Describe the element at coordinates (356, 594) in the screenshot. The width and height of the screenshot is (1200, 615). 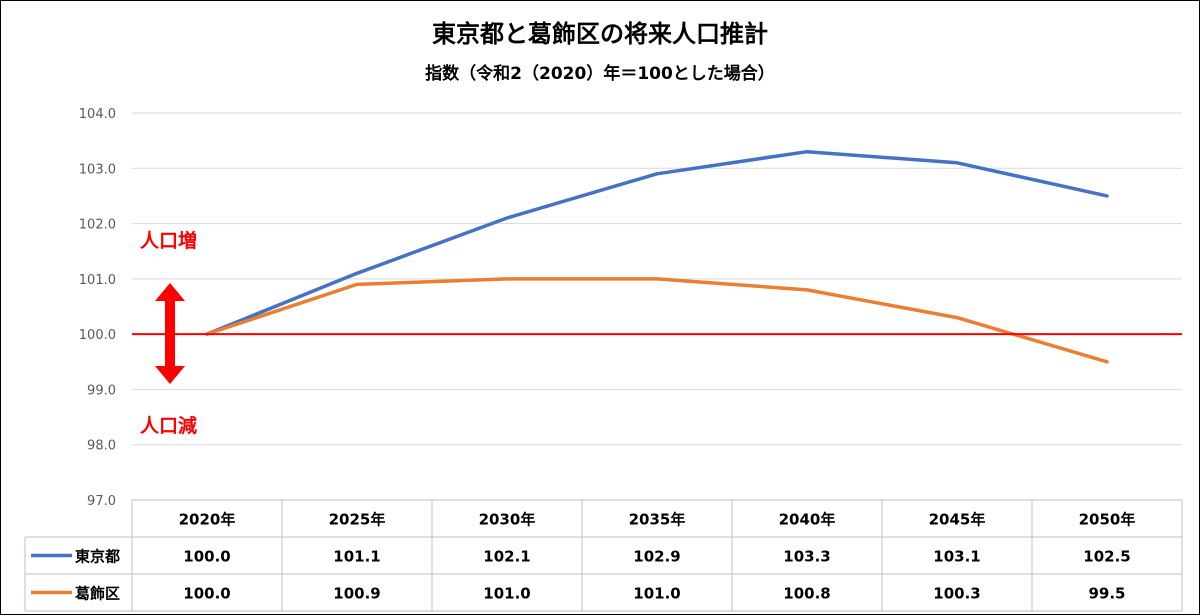
I see `data-label: 100.9` at that location.